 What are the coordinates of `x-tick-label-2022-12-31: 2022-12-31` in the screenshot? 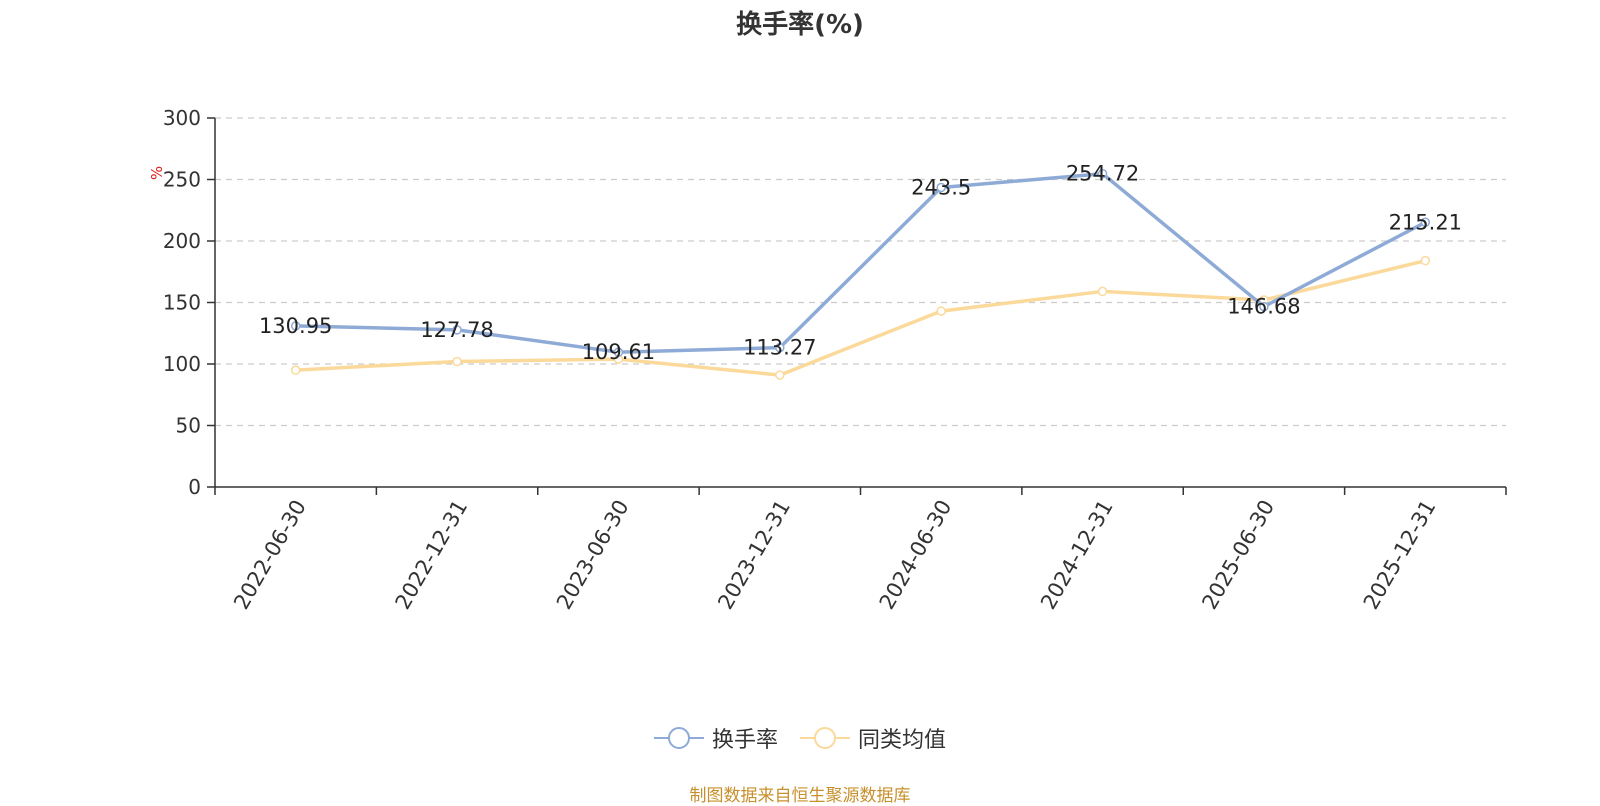 It's located at (431, 555).